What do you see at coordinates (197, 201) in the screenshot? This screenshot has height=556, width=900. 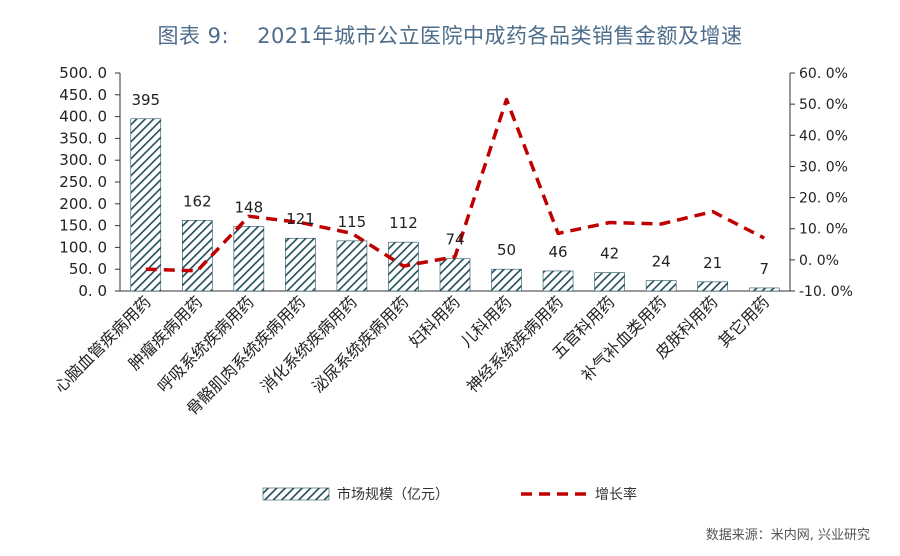 I see `bar-value-label: 162` at bounding box center [197, 201].